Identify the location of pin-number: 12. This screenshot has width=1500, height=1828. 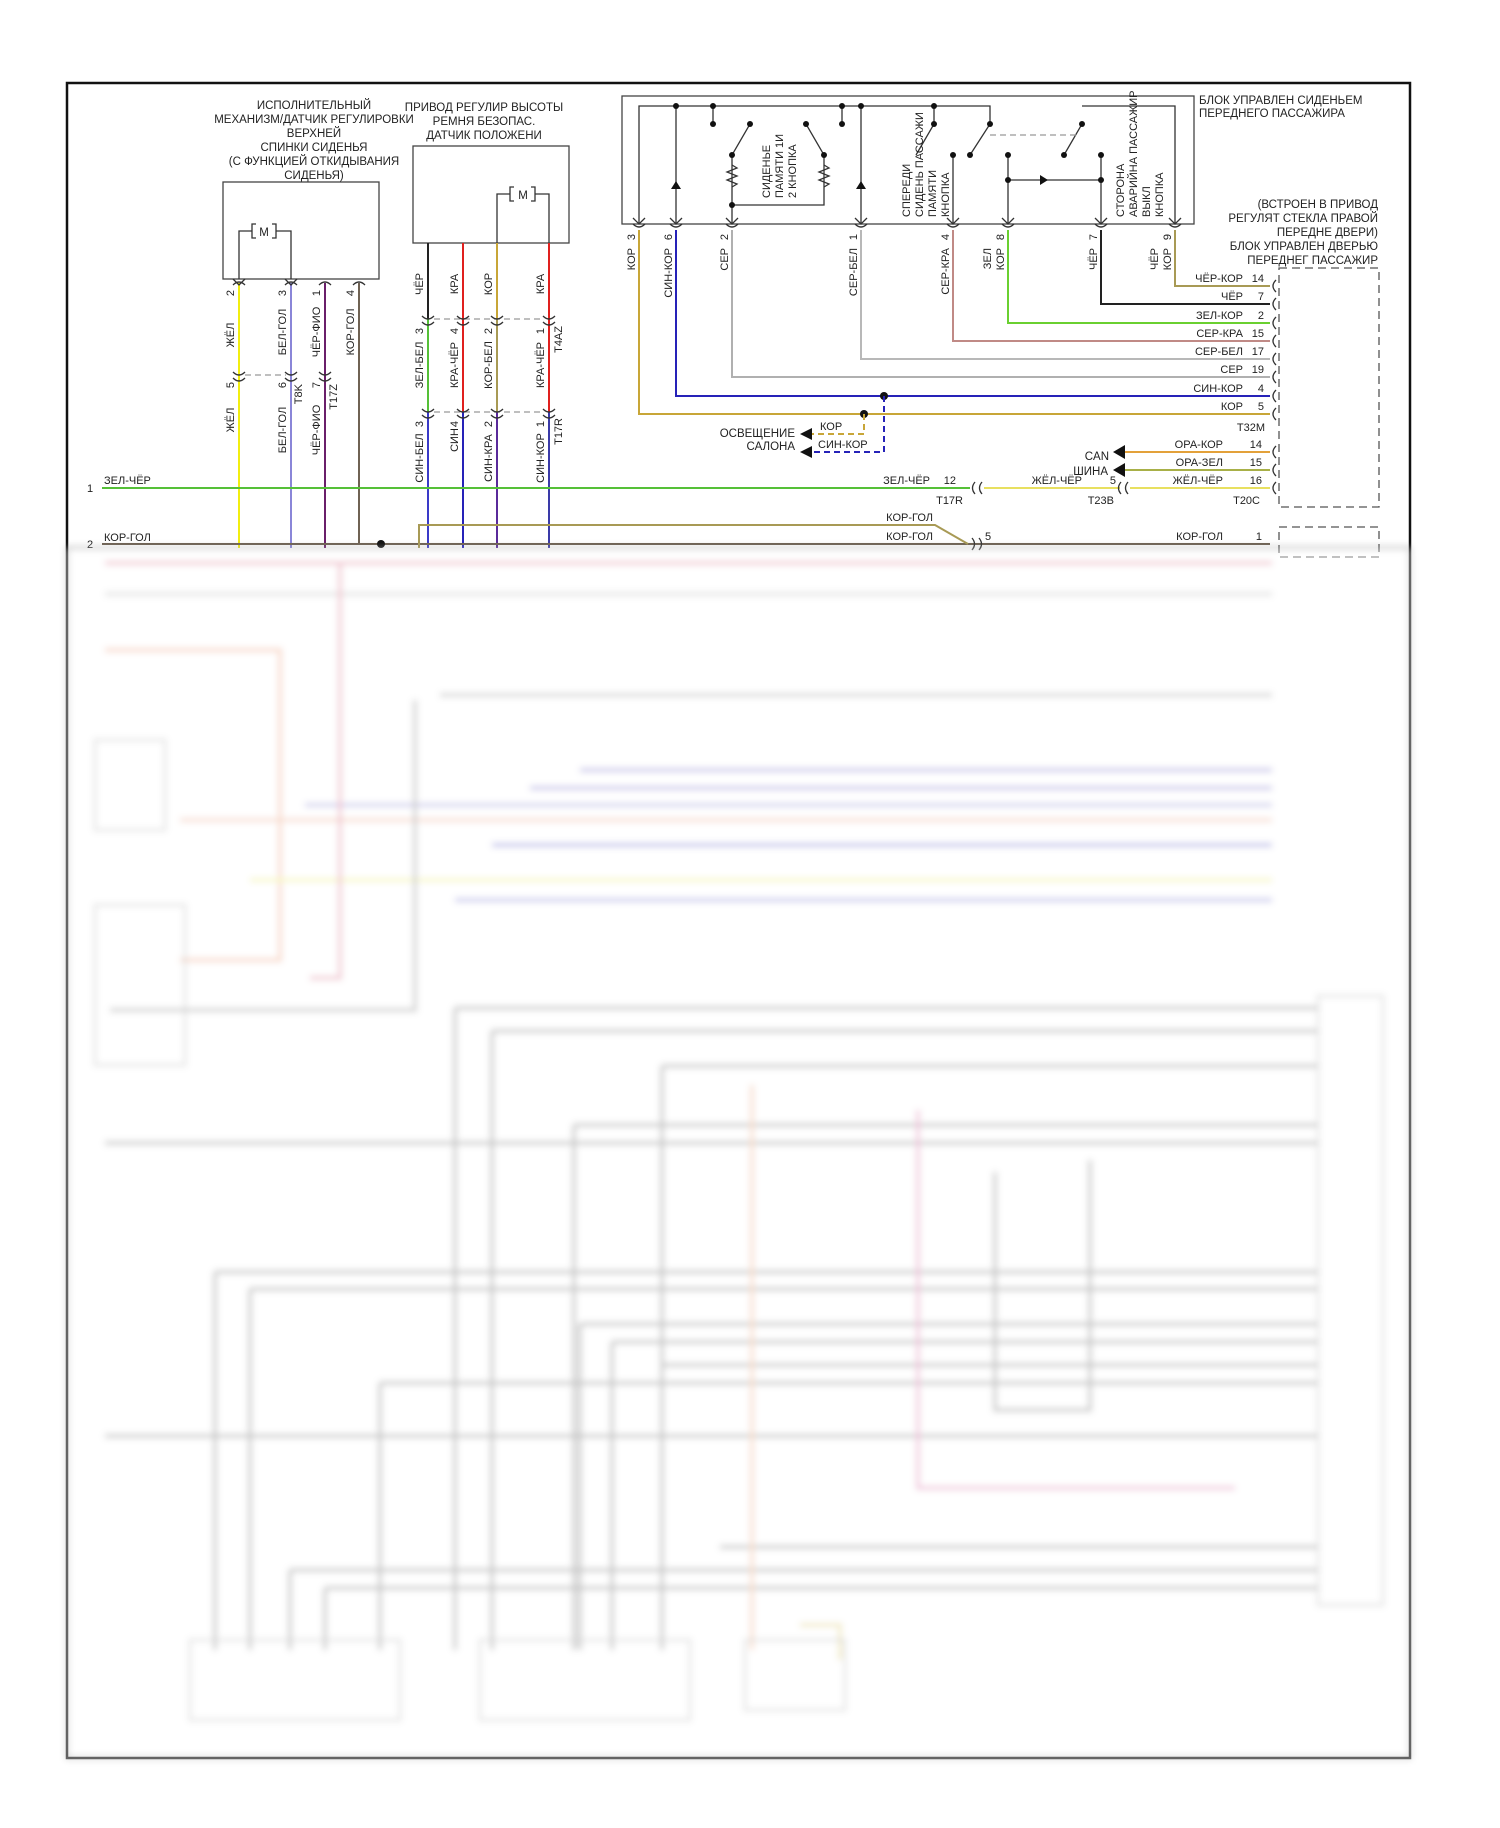
(950, 481).